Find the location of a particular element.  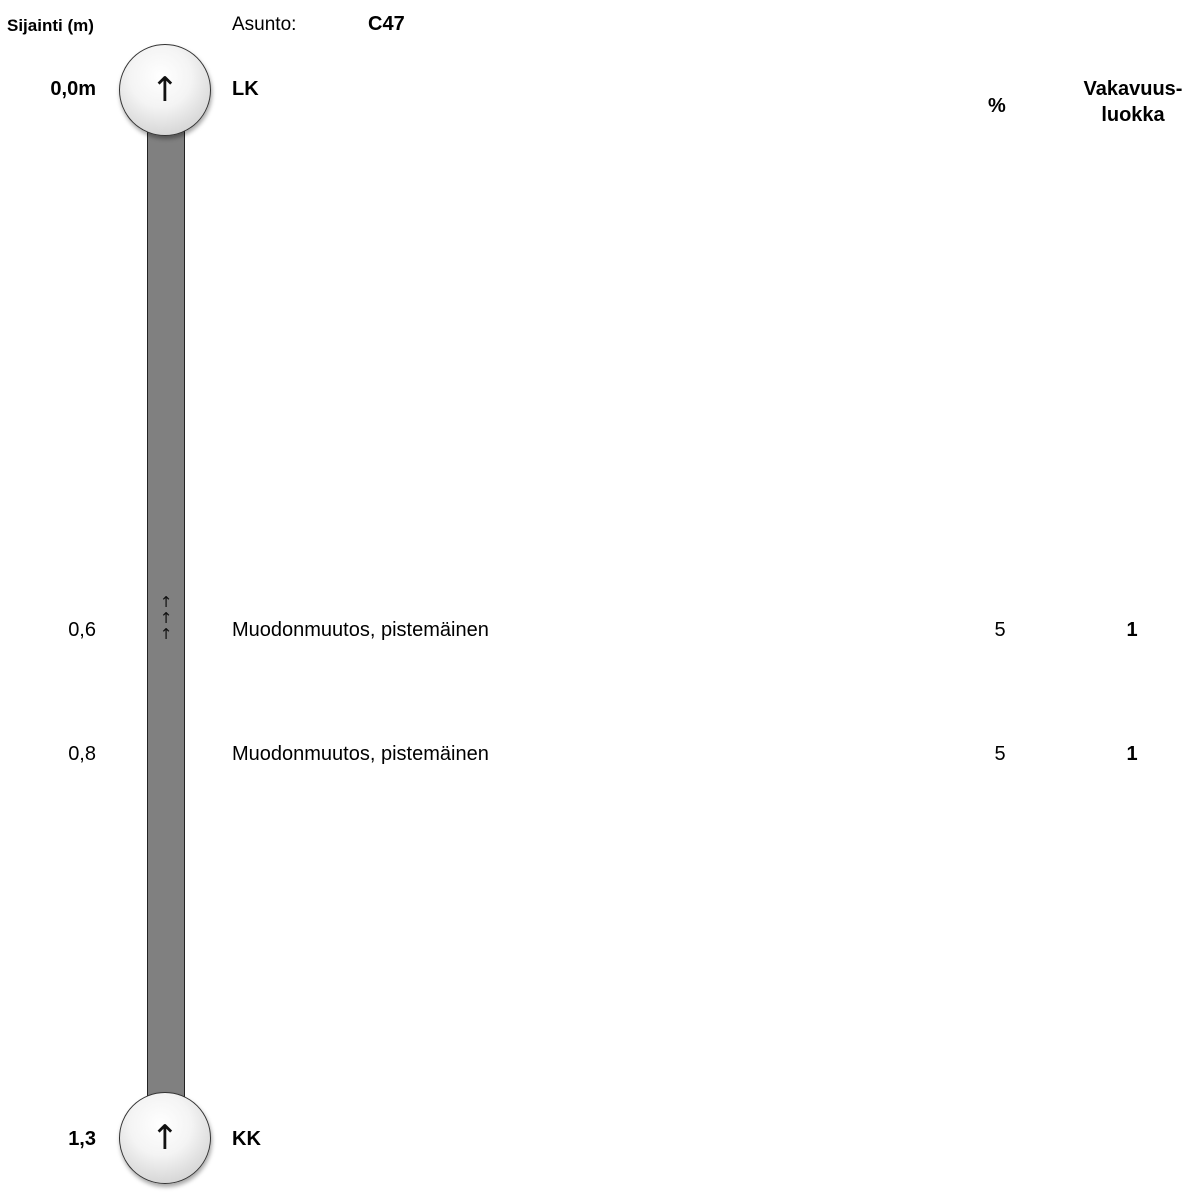

triple-up-arrow-icon: ↑ ↑ ↑ is located at coordinates (166, 618).